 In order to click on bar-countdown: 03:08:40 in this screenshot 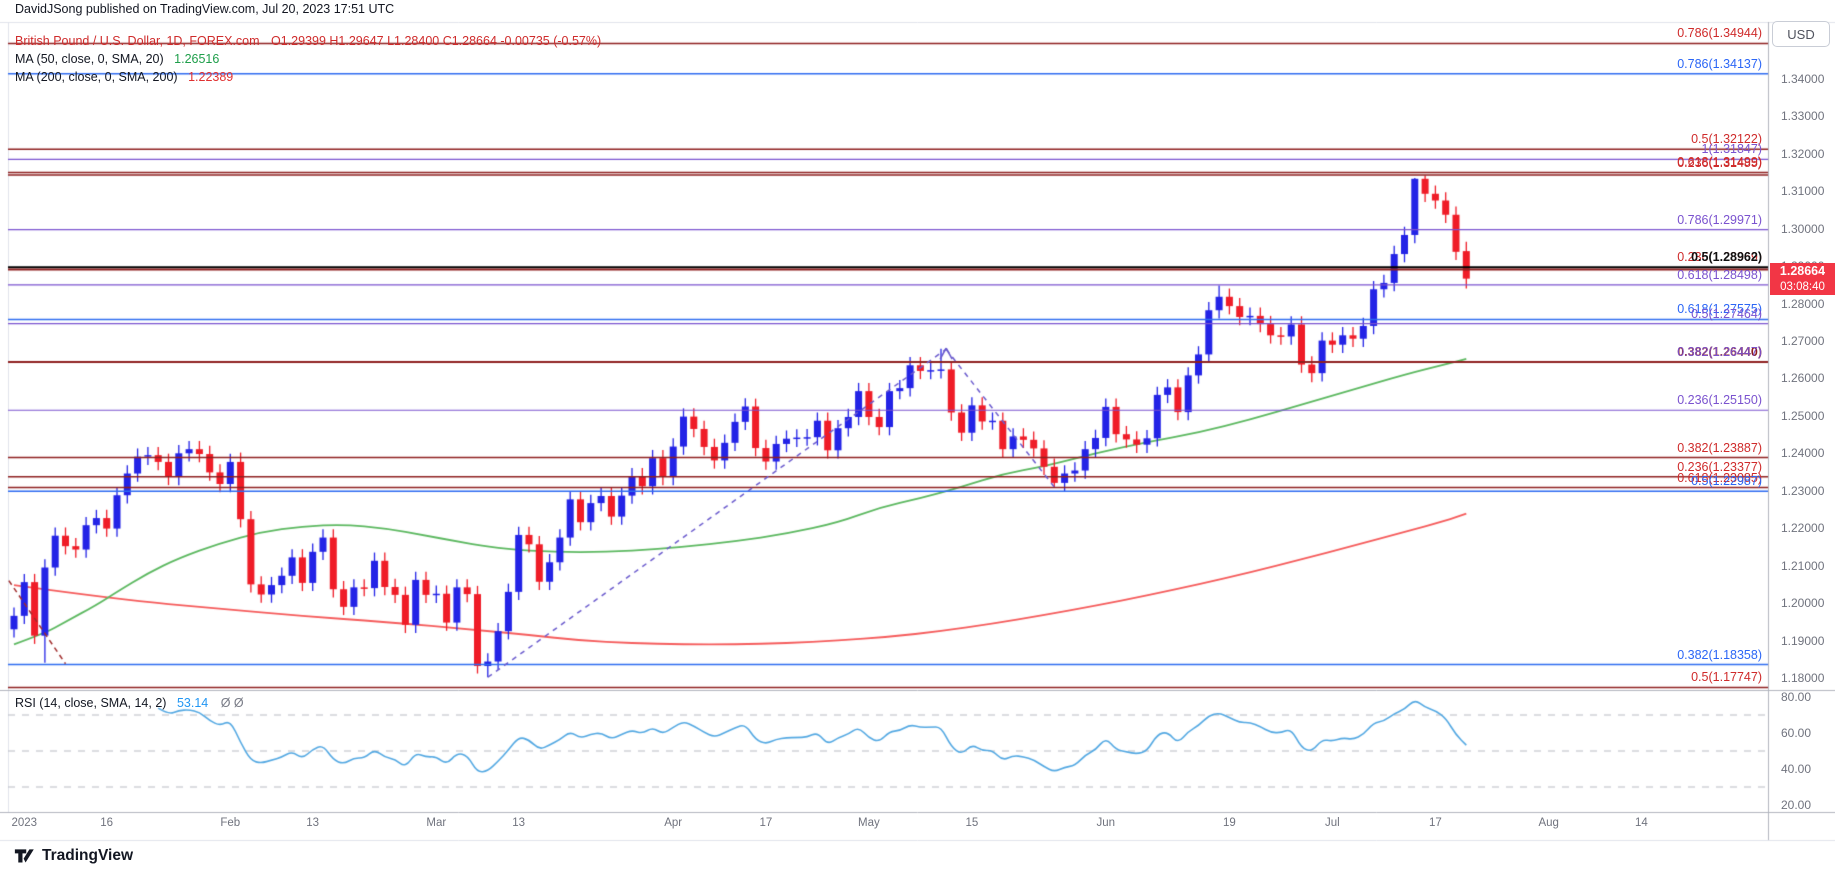, I will do `click(1802, 287)`.